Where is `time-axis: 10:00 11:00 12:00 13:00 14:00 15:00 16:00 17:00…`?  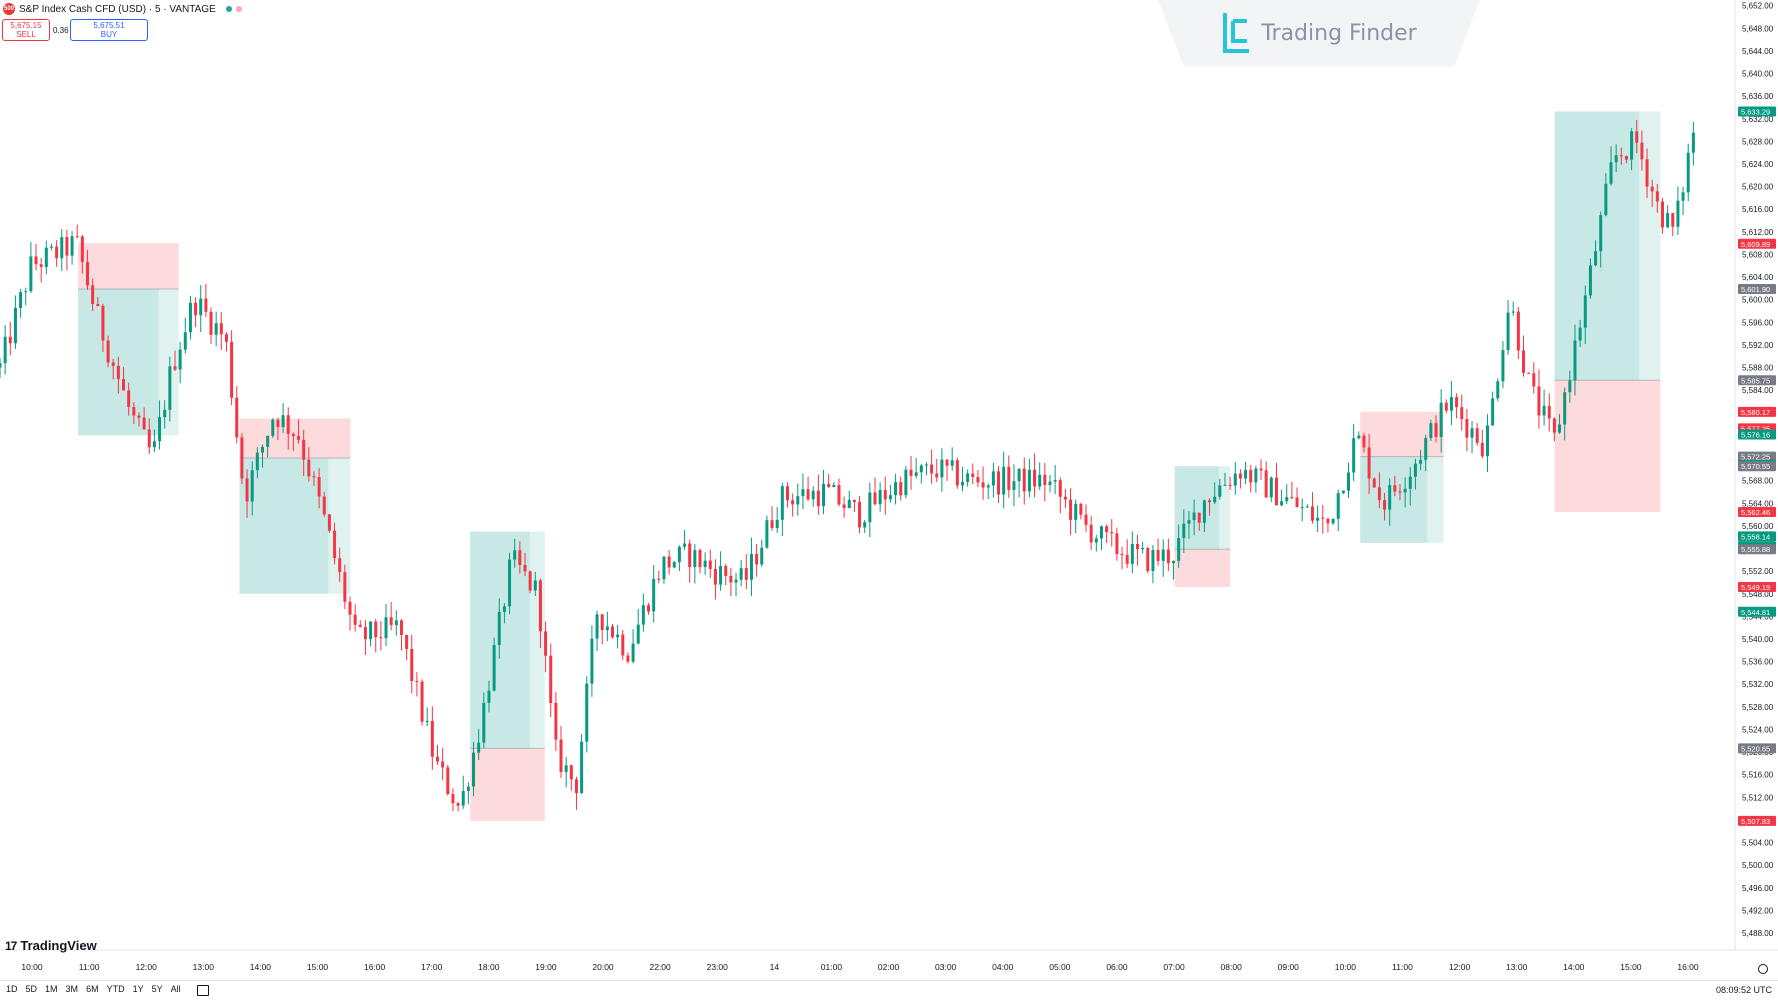 time-axis: 10:00 11:00 12:00 13:00 14:00 15:00 16:00 17:00… is located at coordinates (860, 967).